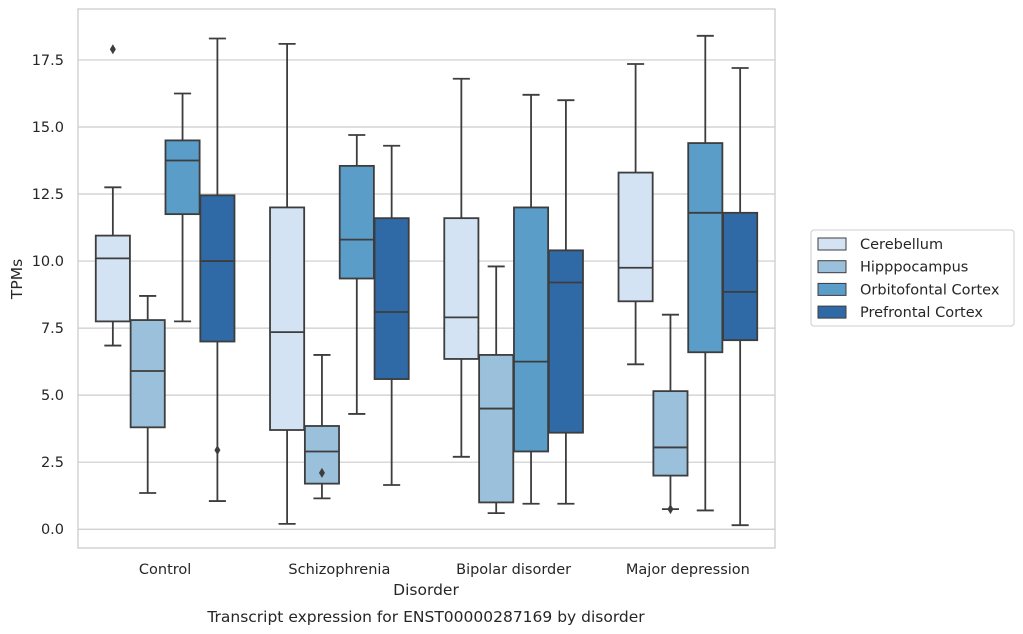 This screenshot has width=1023, height=634. What do you see at coordinates (17, 279) in the screenshot?
I see `y-axis-label: TPMs` at bounding box center [17, 279].